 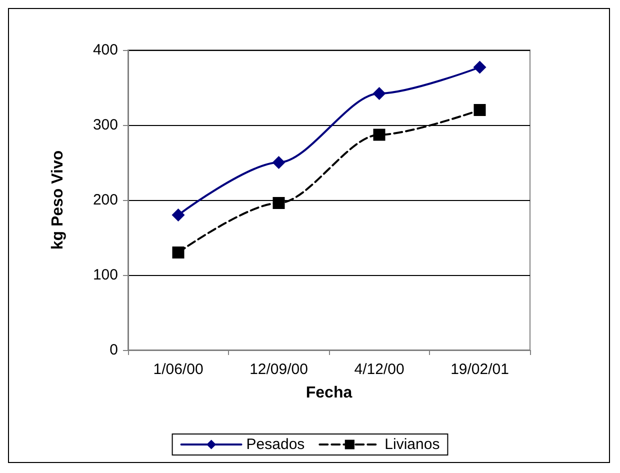 What do you see at coordinates (479, 369) in the screenshot?
I see `x-tick-label: 19/02/01` at bounding box center [479, 369].